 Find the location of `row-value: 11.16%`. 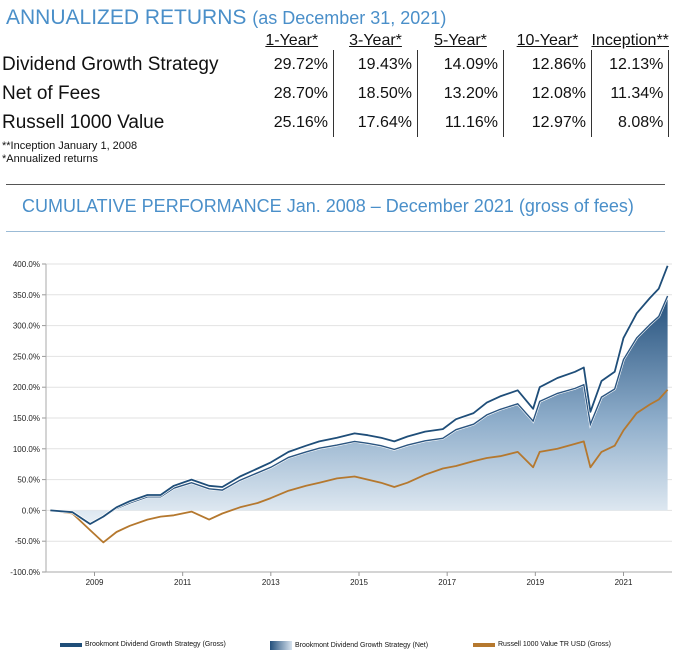

row-value: 11.16% is located at coordinates (460, 122).